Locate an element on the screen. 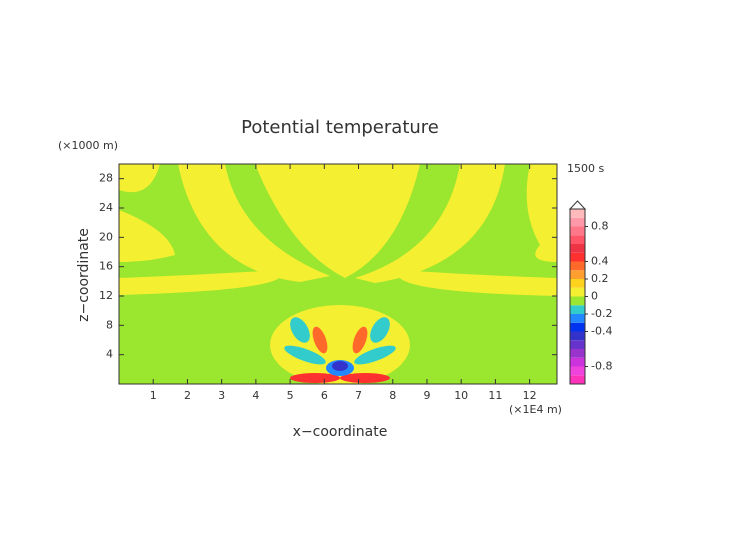 The height and width of the screenshot is (536, 752). x-unit: (×1E4 m) is located at coordinates (535, 409).